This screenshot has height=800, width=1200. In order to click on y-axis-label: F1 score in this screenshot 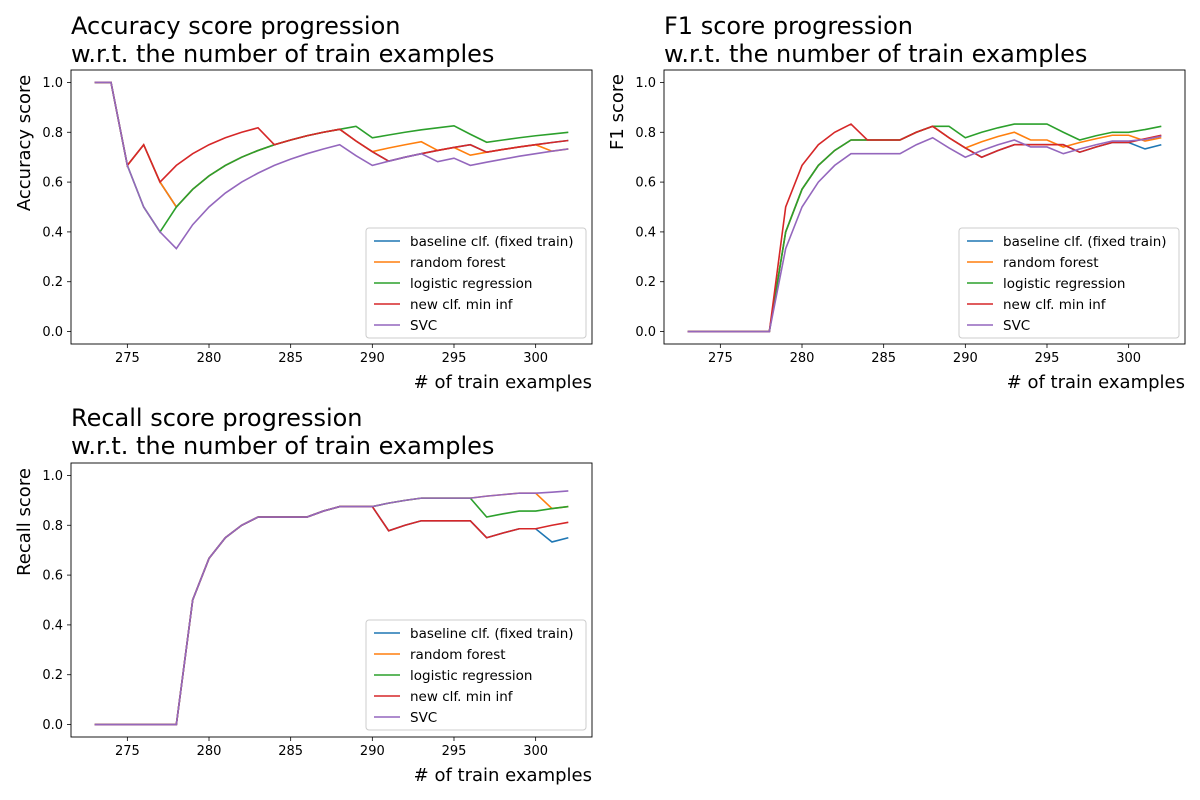, I will do `click(617, 112)`.